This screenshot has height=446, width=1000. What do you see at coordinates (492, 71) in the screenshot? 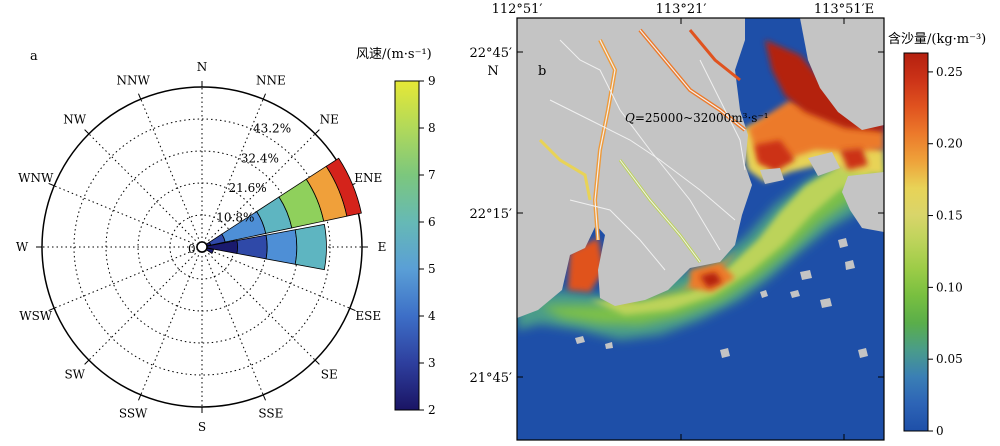
I see `north-label: N` at bounding box center [492, 71].